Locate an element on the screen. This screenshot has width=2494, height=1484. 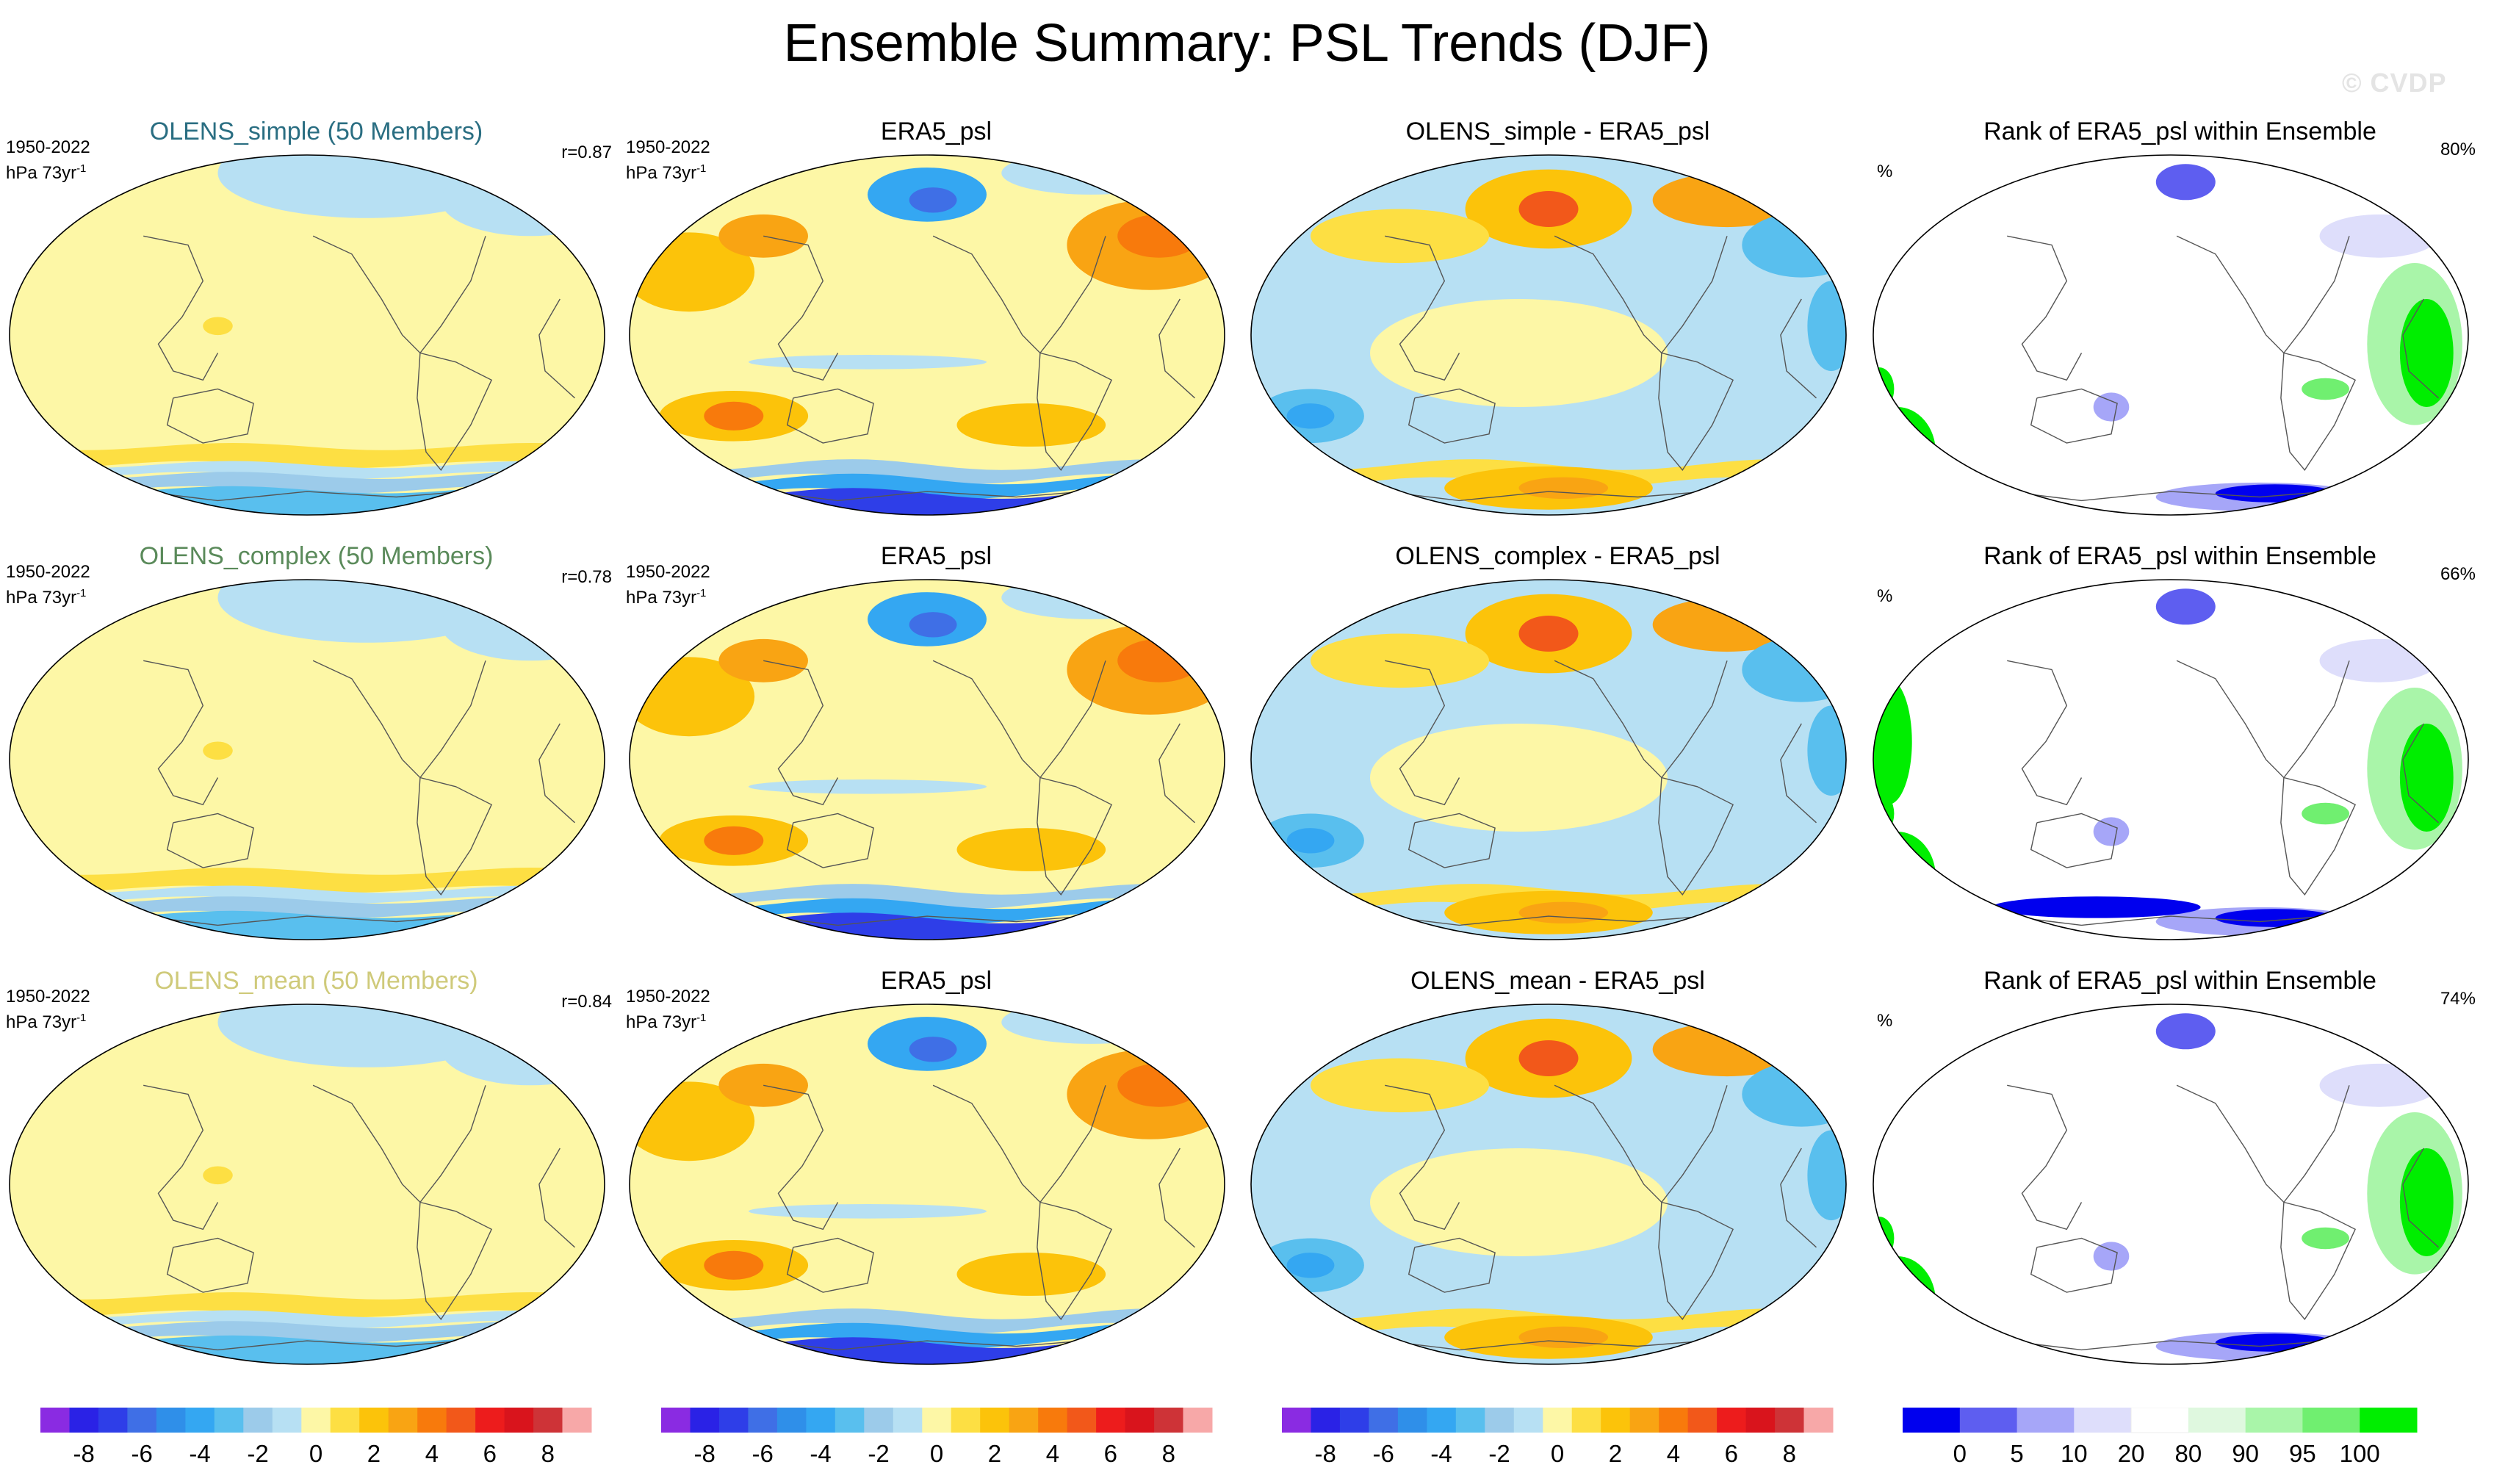
map-panel: OLENS_simple - ERA5_psl is located at coordinates (1557, 331).